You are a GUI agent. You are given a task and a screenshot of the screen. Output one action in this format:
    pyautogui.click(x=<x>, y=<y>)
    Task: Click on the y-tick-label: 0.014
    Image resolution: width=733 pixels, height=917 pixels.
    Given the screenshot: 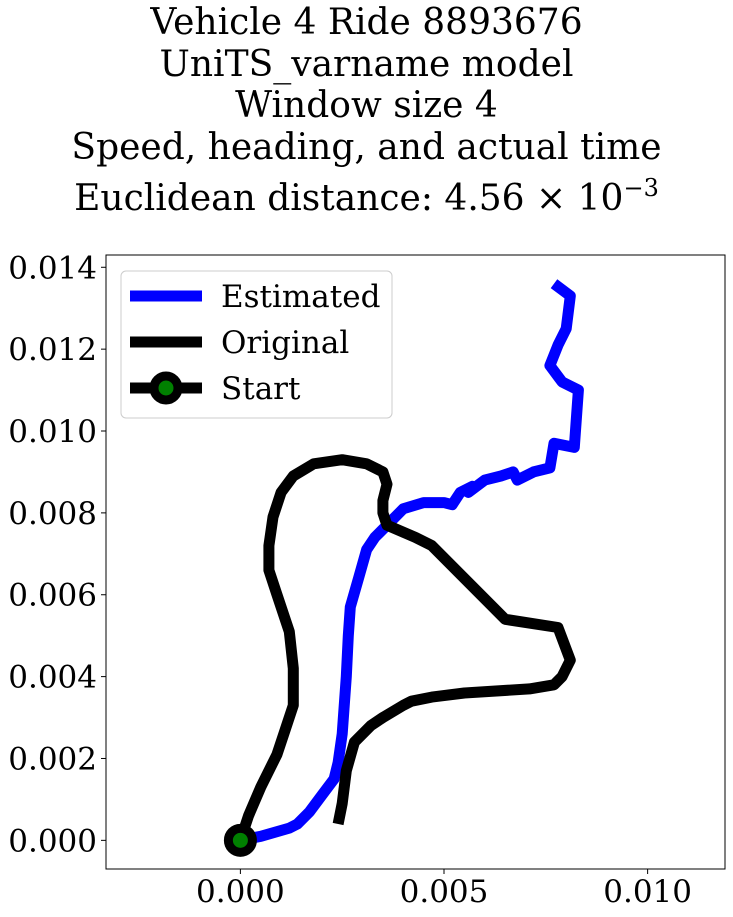 What is the action you would take?
    pyautogui.click(x=52, y=268)
    